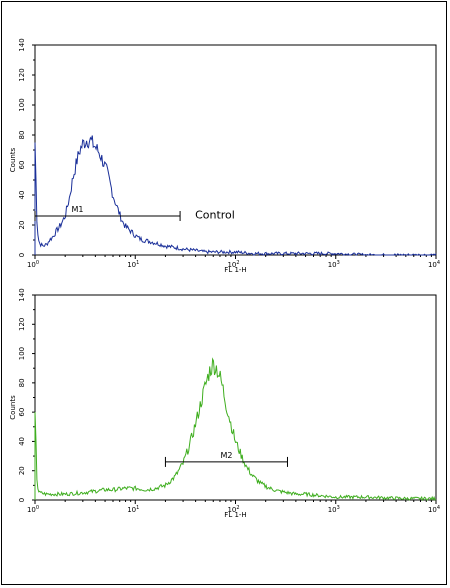 This screenshot has width=450, height=588. Describe the element at coordinates (235, 515) in the screenshot. I see `panel-bottom-x-axis-label: FL 1-H` at that location.